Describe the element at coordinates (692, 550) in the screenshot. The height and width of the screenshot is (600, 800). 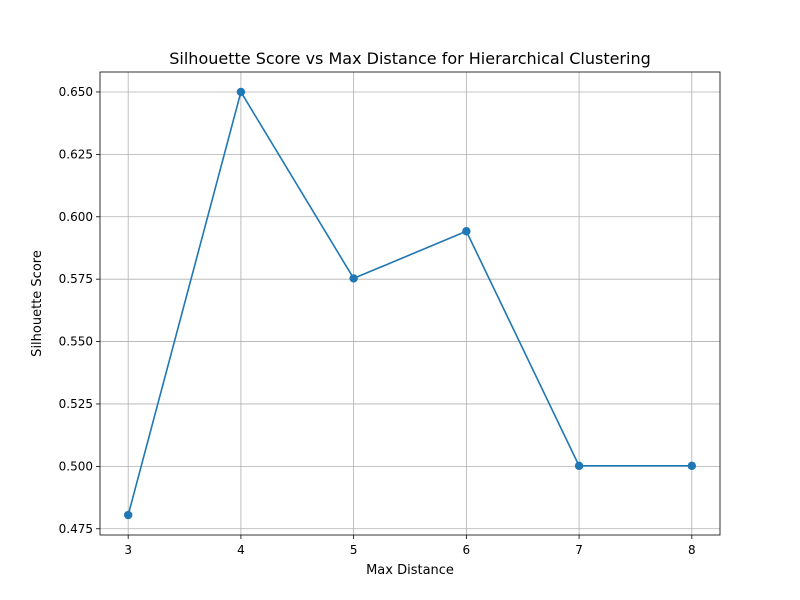
I see `x-tick-label: 8` at that location.